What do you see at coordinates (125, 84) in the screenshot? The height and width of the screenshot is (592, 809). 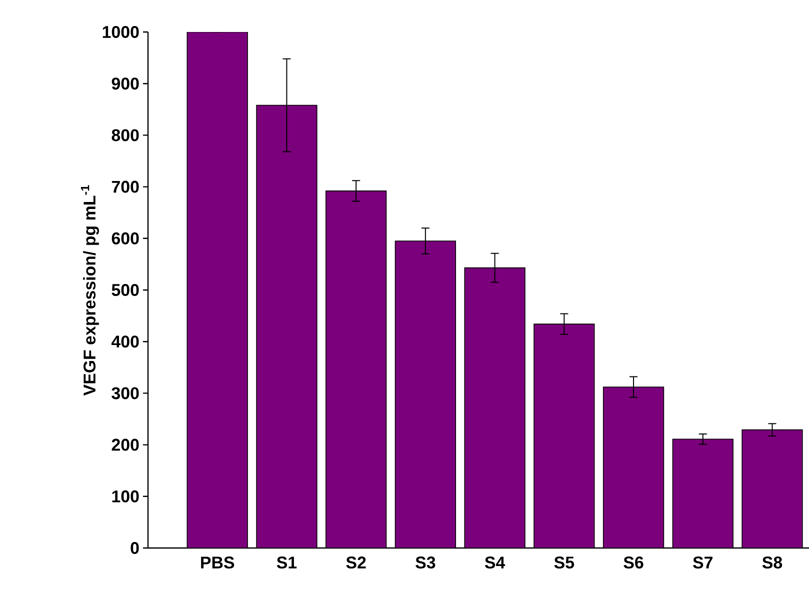 I see `y-tick-label: 900` at bounding box center [125, 84].